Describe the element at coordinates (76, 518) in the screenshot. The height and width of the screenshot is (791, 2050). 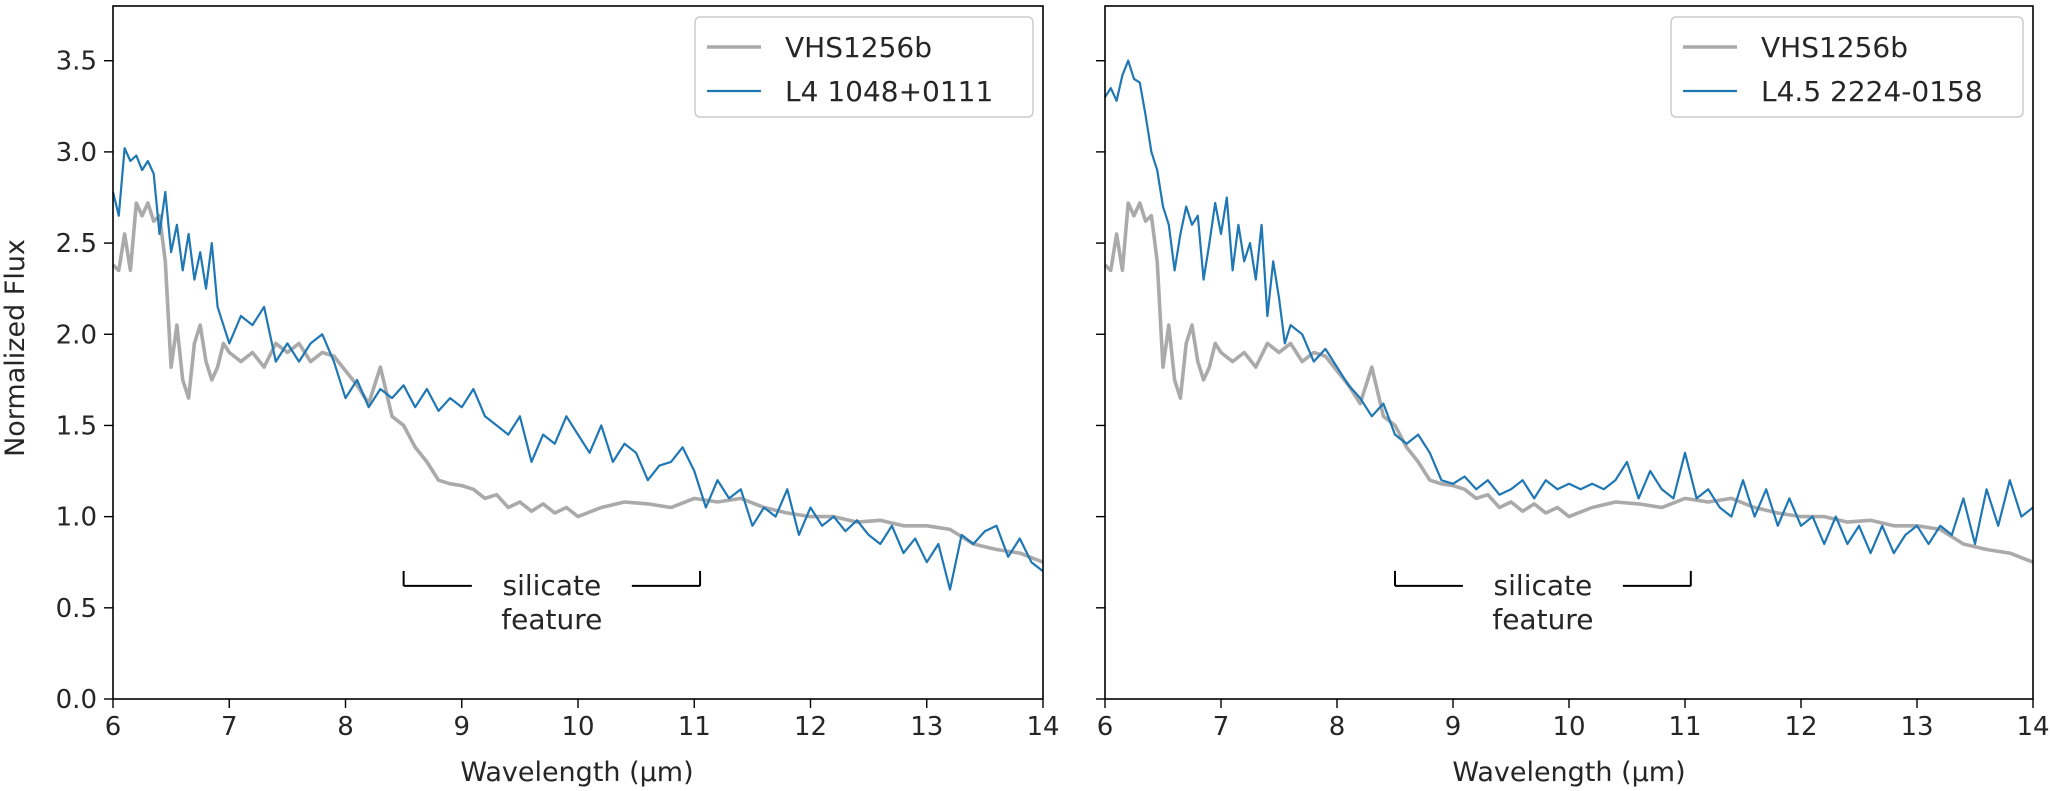
I see `y-tick-label: 1.0` at that location.